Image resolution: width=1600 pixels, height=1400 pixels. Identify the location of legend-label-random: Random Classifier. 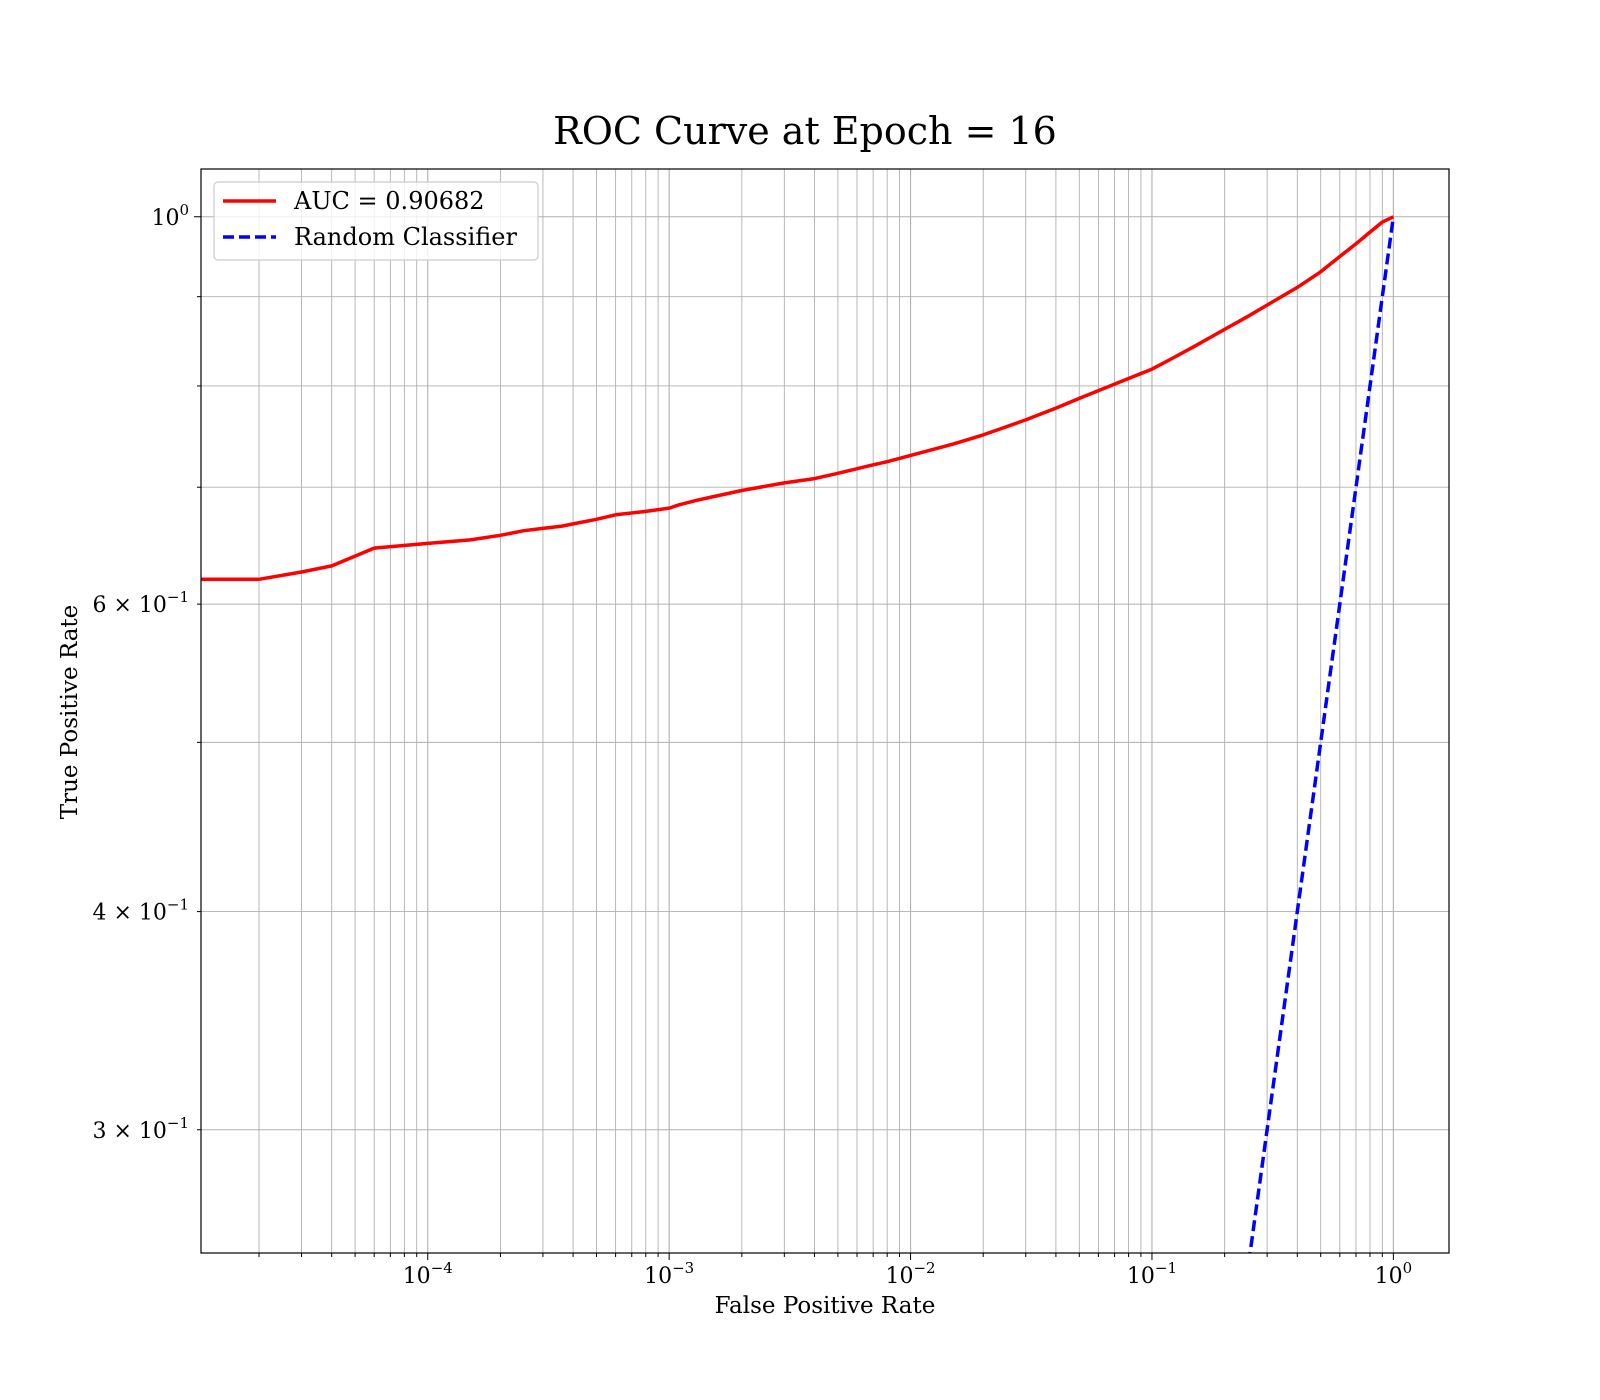
(405, 237).